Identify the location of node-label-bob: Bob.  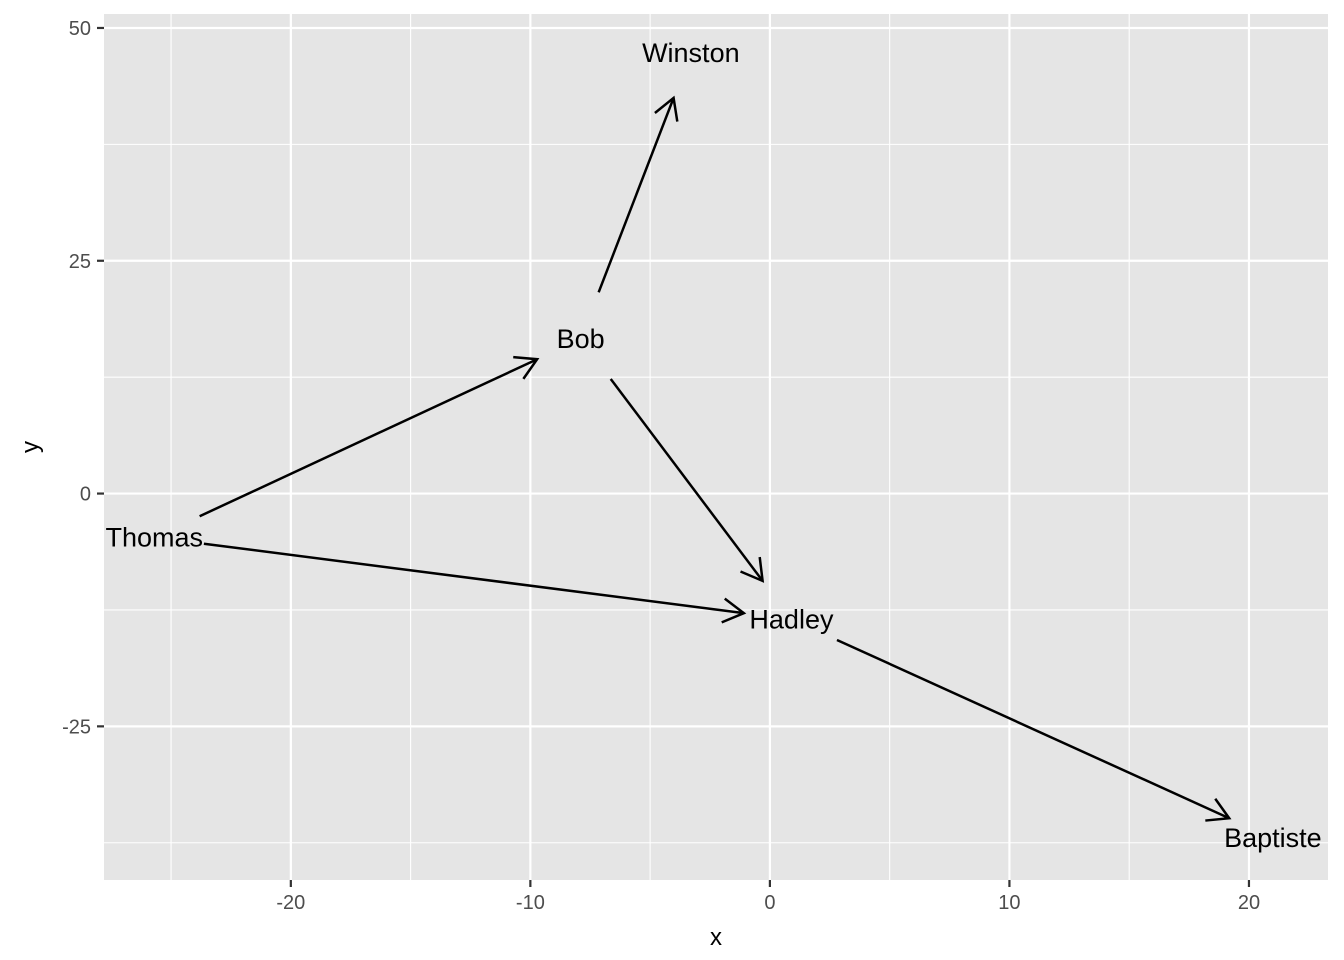
(581, 339).